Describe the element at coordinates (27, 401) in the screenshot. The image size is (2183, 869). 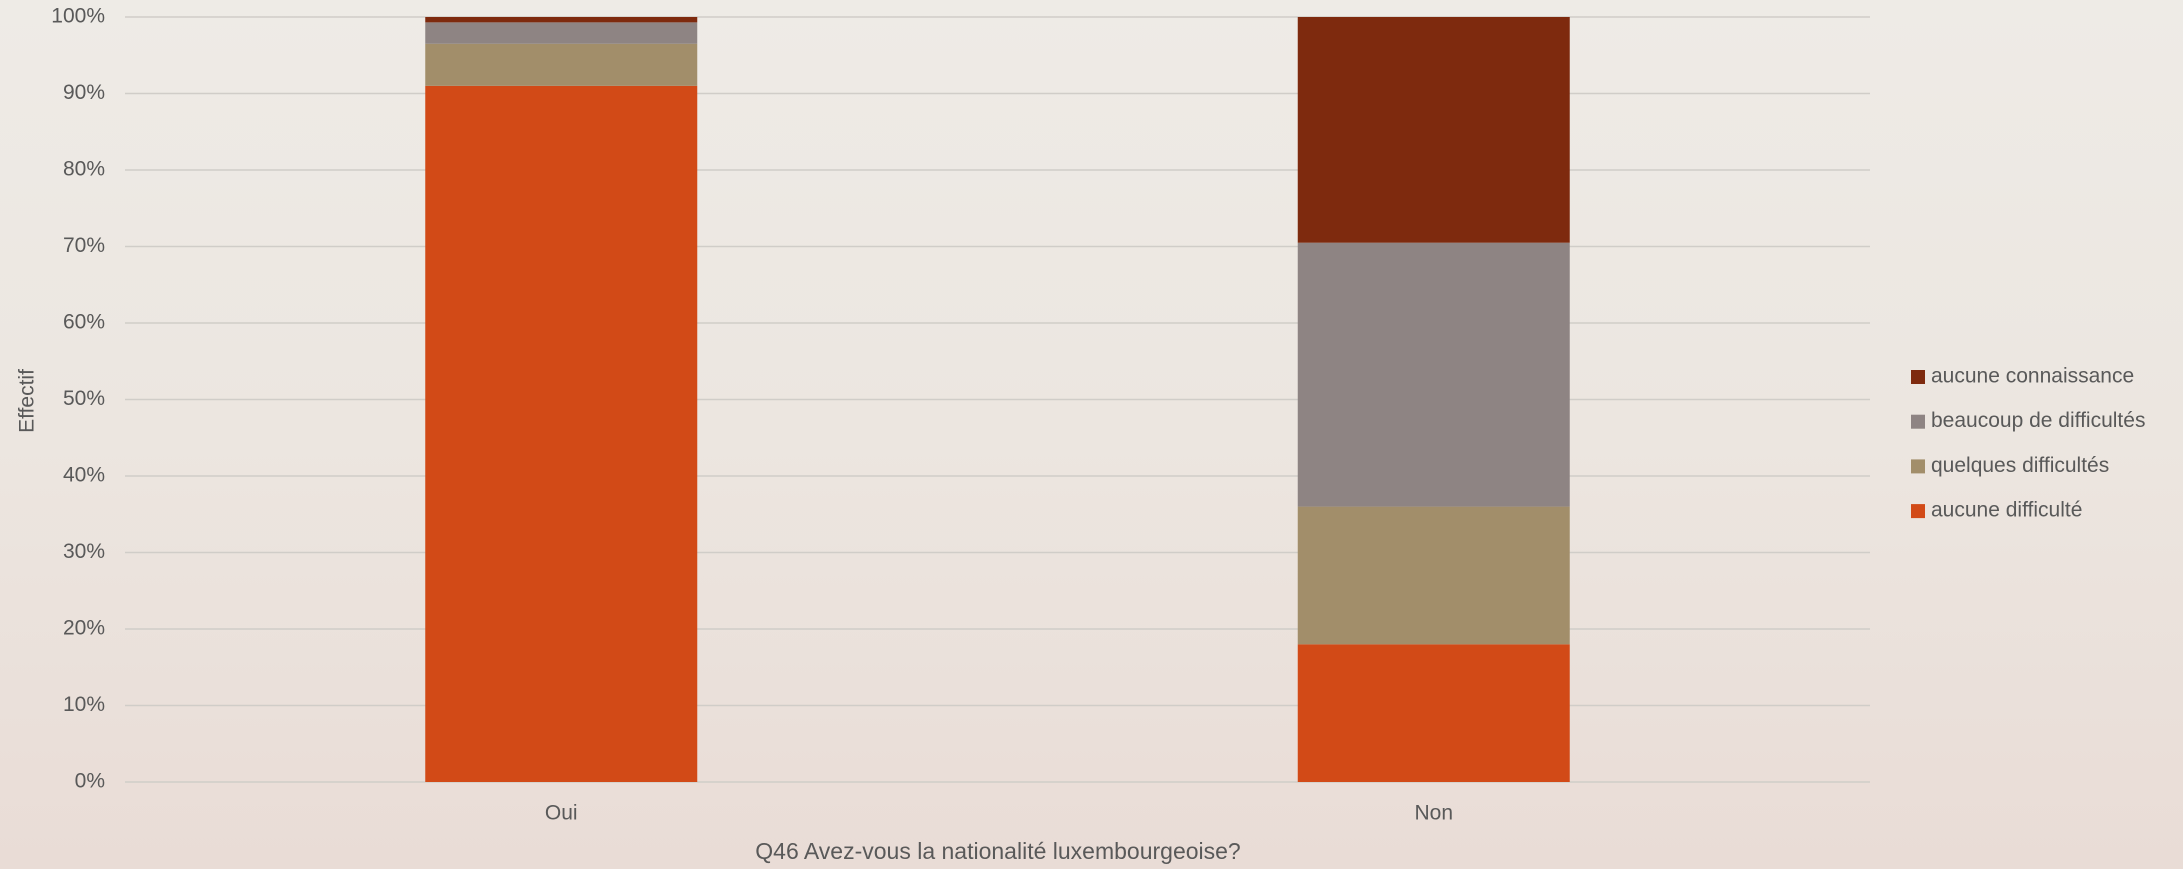
I see `y-axis-title: Effectif` at that location.